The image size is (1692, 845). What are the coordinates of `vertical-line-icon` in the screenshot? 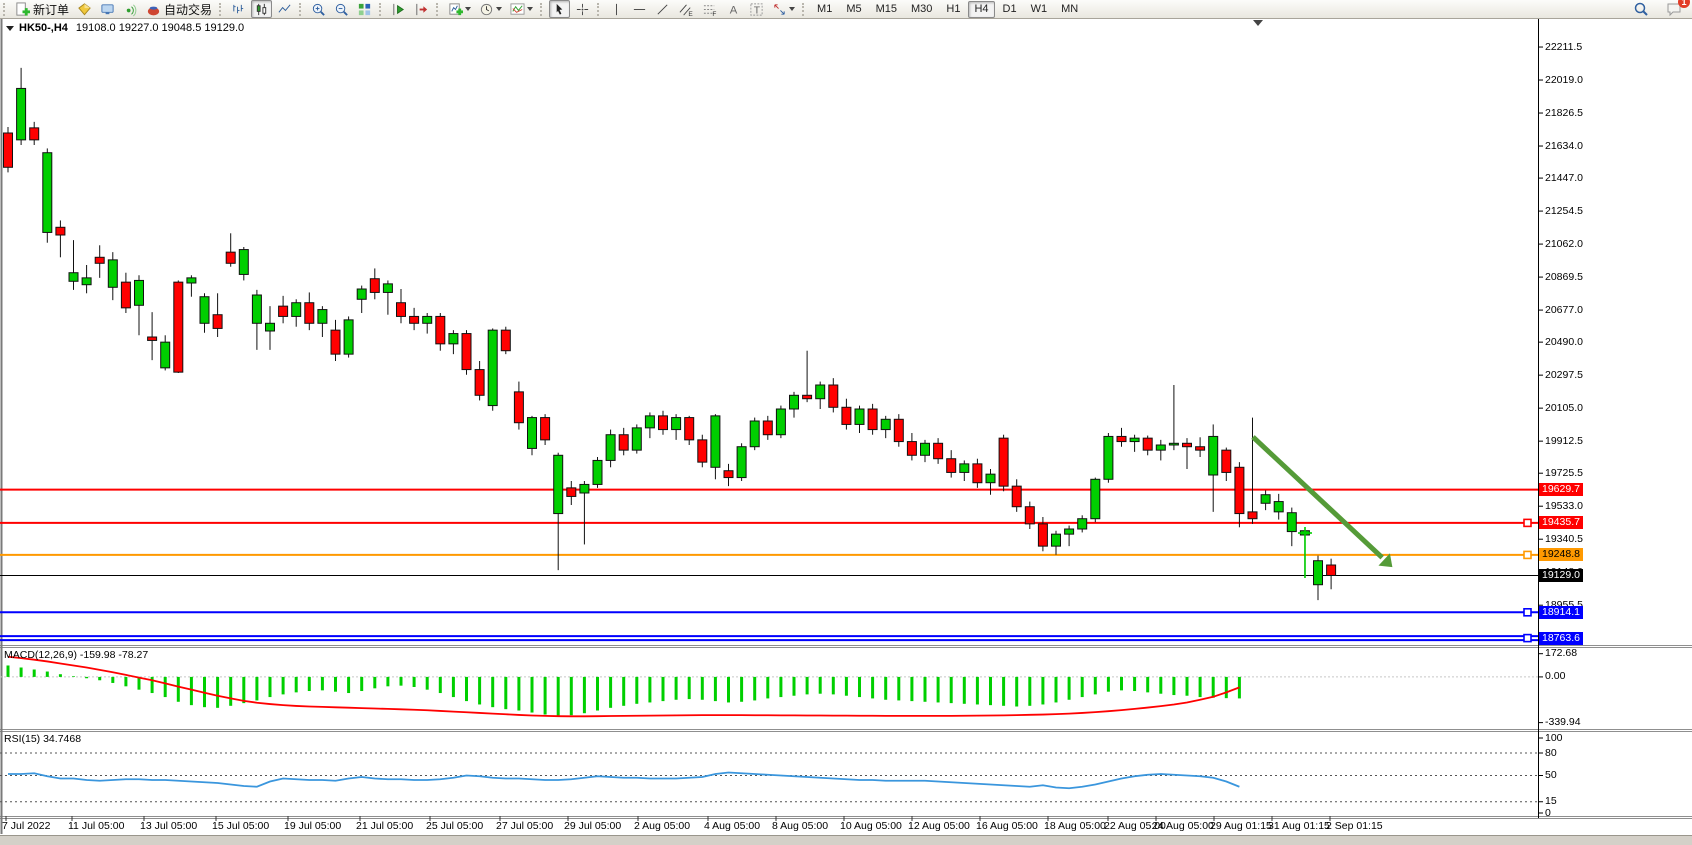 It's located at (616, 9).